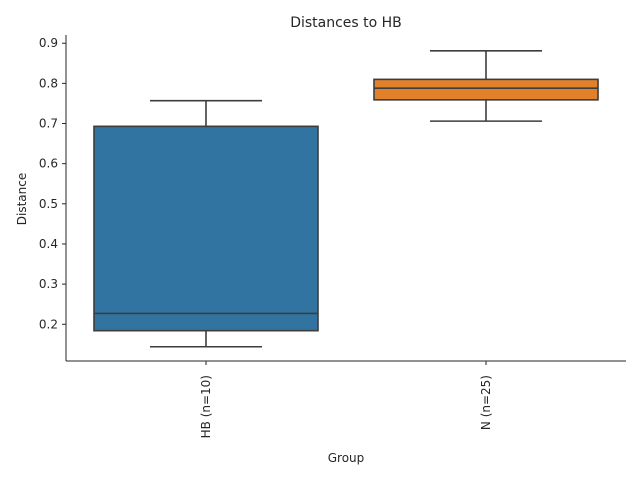  What do you see at coordinates (48, 324) in the screenshot?
I see `y-tick-label: 0.2` at bounding box center [48, 324].